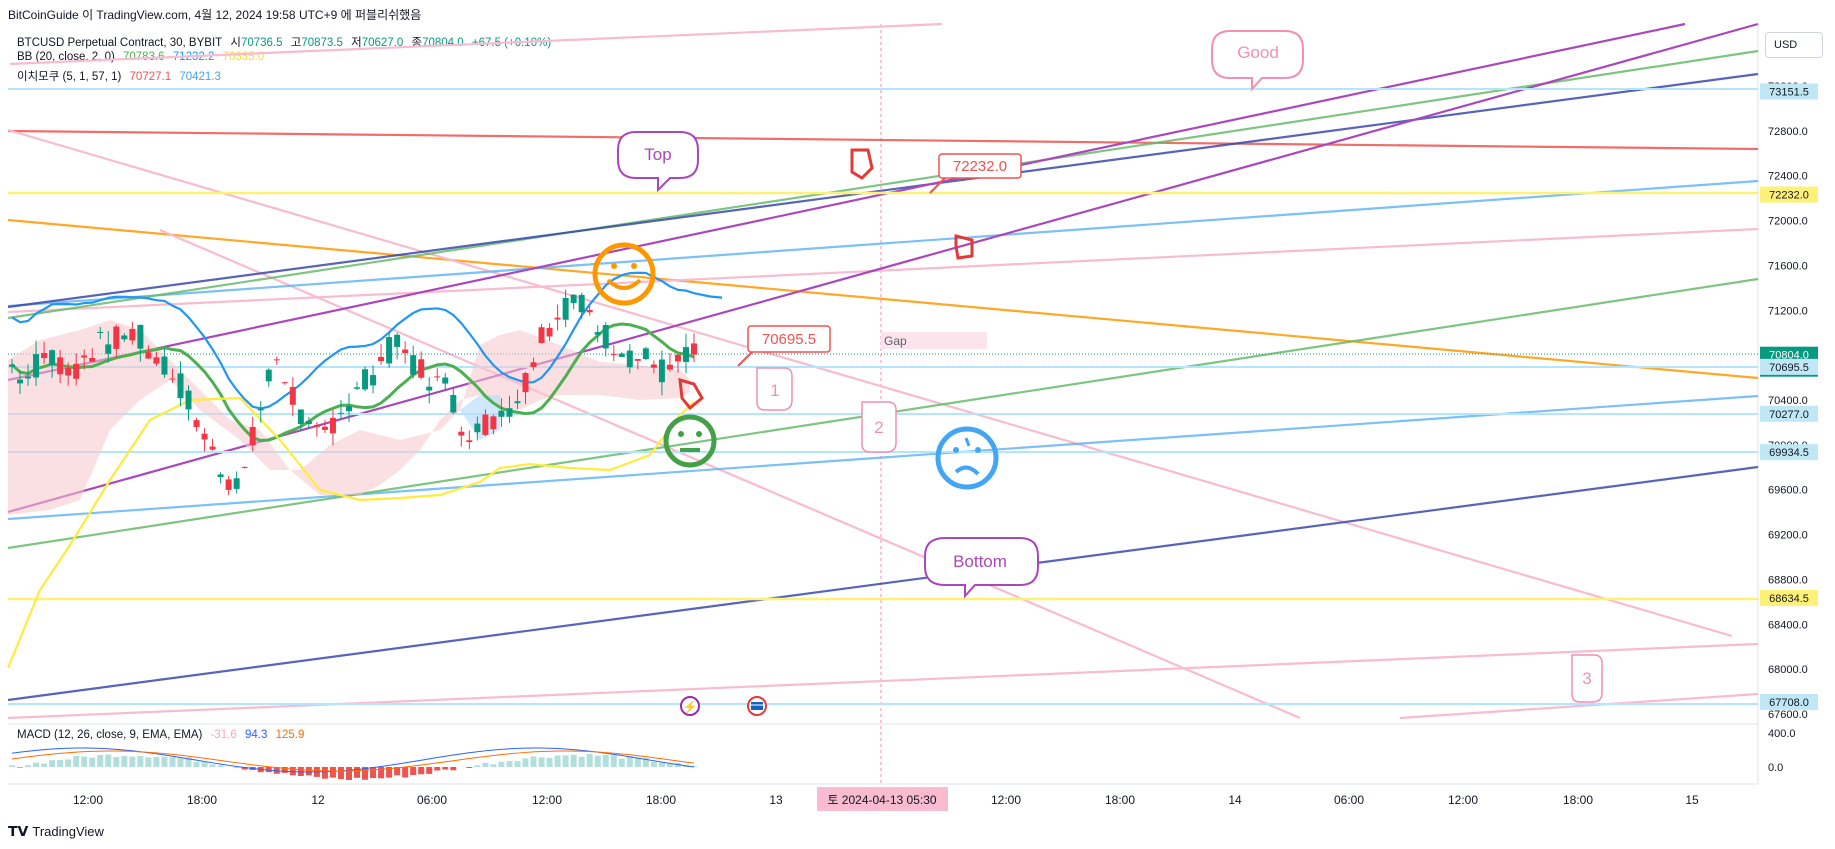  I want to click on footer-brand: 𝗧𝗩 TradingView, so click(56, 831).